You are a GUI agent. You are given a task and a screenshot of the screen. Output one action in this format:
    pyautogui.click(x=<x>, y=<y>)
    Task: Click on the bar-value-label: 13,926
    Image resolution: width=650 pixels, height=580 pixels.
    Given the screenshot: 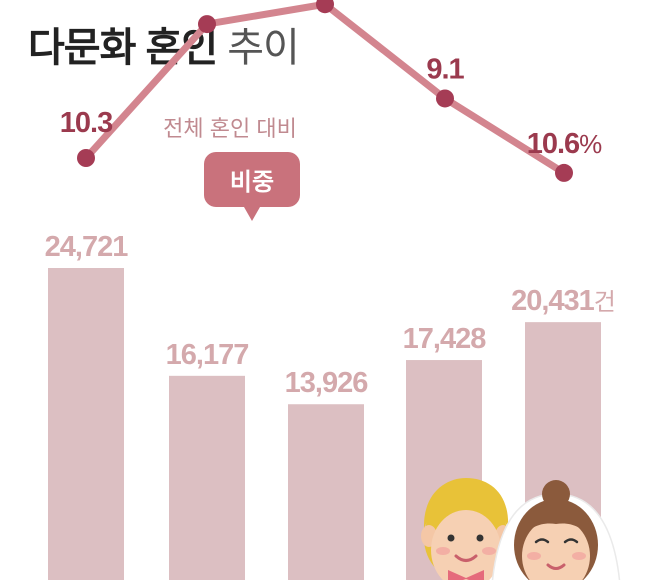 What is the action you would take?
    pyautogui.click(x=327, y=383)
    